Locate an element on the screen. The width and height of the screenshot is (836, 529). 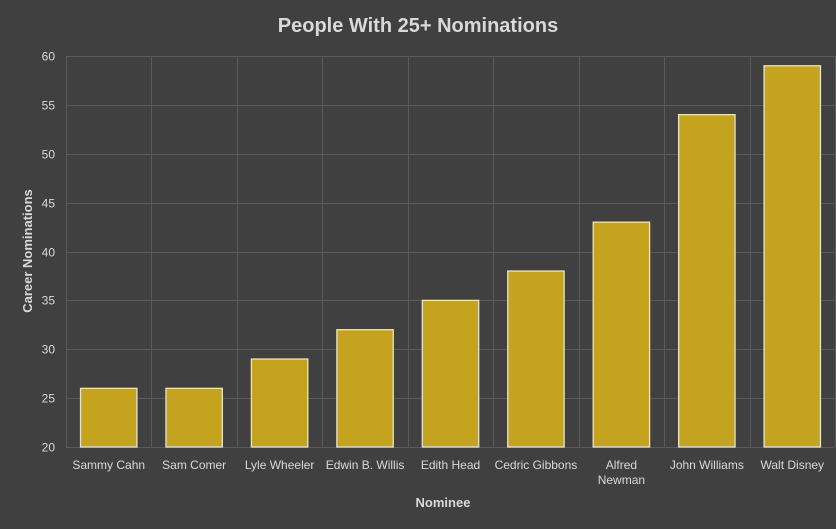
bar: Edwin B. Willis: 32 is located at coordinates (365, 388).